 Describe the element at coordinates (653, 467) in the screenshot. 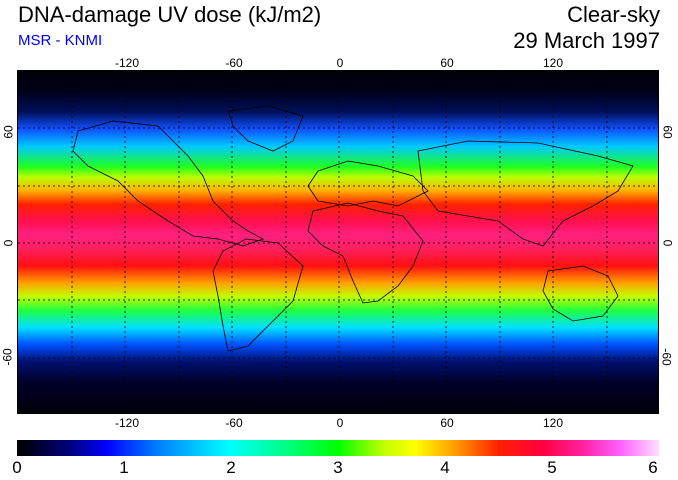

I see `colorbar-label: 6` at that location.